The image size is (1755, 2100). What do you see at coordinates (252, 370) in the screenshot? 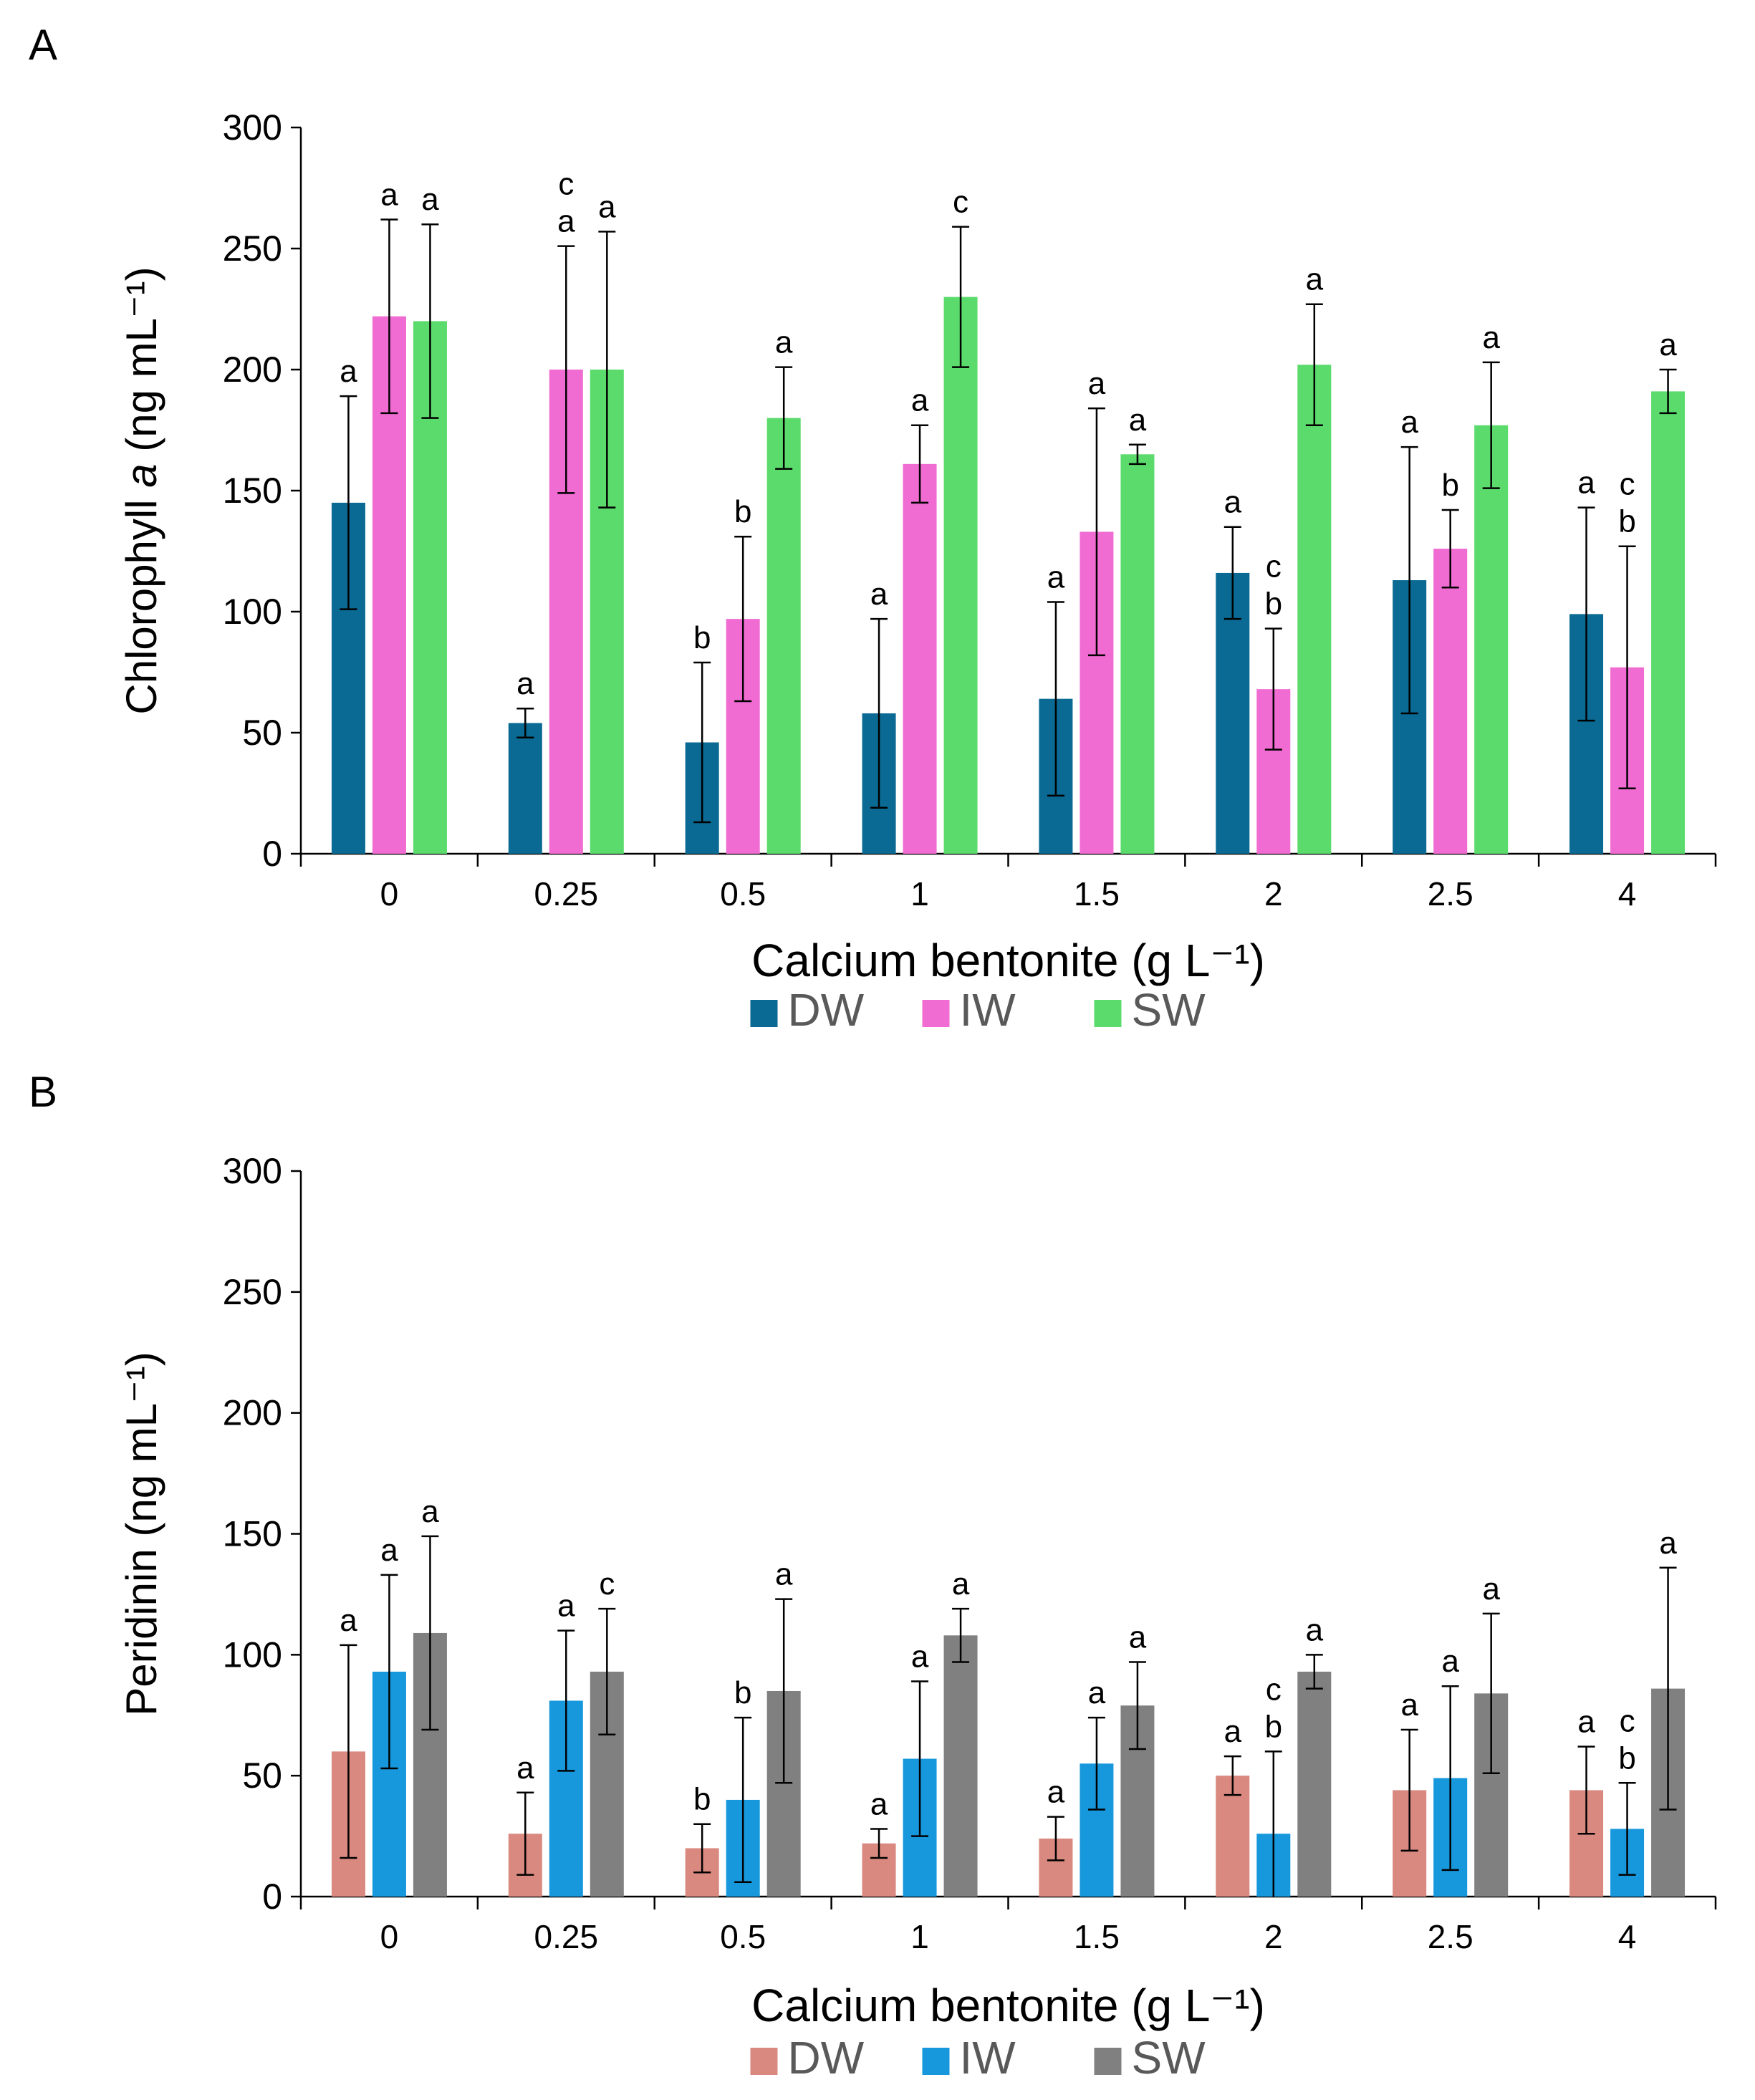
I see `y-tick-label: 200` at bounding box center [252, 370].